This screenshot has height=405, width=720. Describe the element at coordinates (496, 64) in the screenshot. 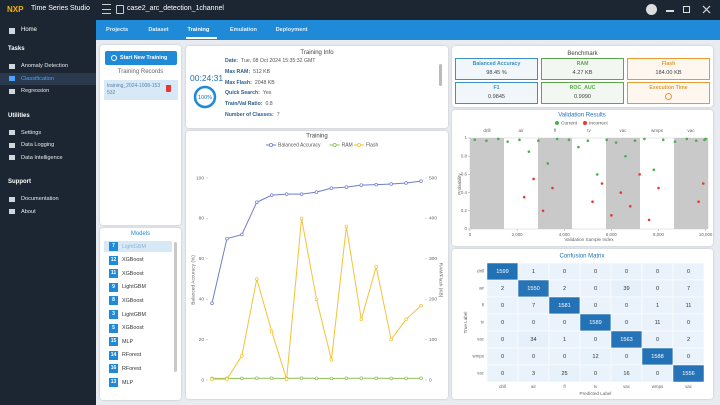

I see `card-label: Balanced Accuracy` at that location.